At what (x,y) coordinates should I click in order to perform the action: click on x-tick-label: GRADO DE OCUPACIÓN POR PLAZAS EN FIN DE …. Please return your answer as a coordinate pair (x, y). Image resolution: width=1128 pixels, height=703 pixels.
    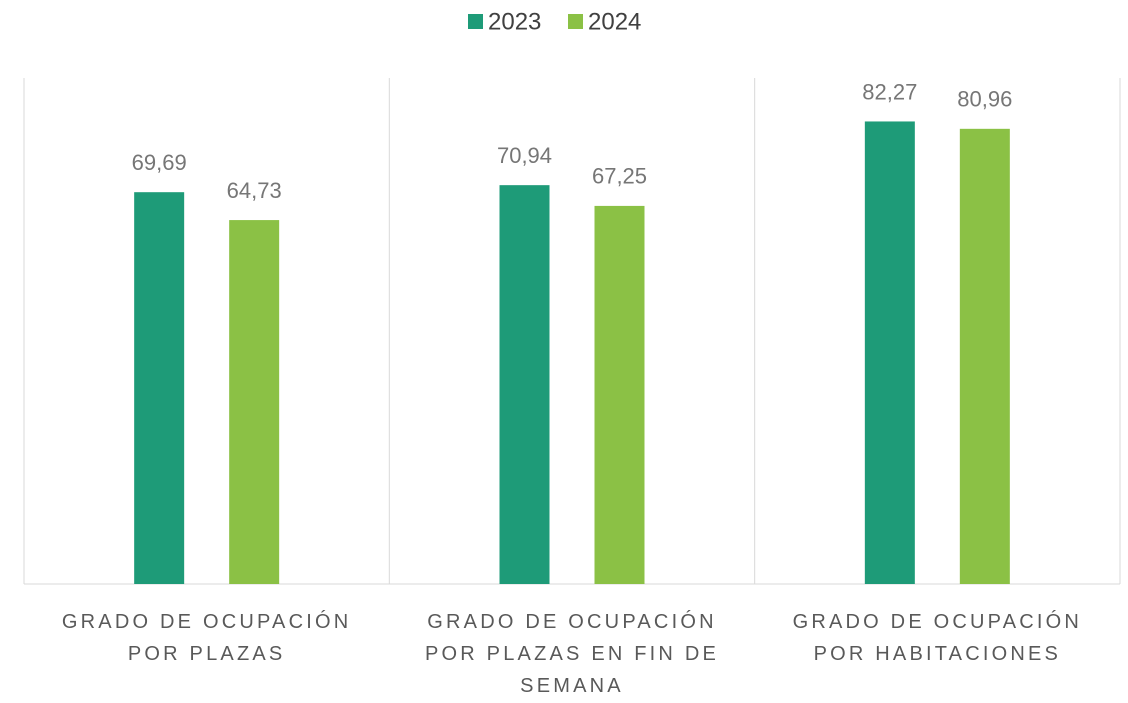
    Looking at the image, I should click on (572, 654).